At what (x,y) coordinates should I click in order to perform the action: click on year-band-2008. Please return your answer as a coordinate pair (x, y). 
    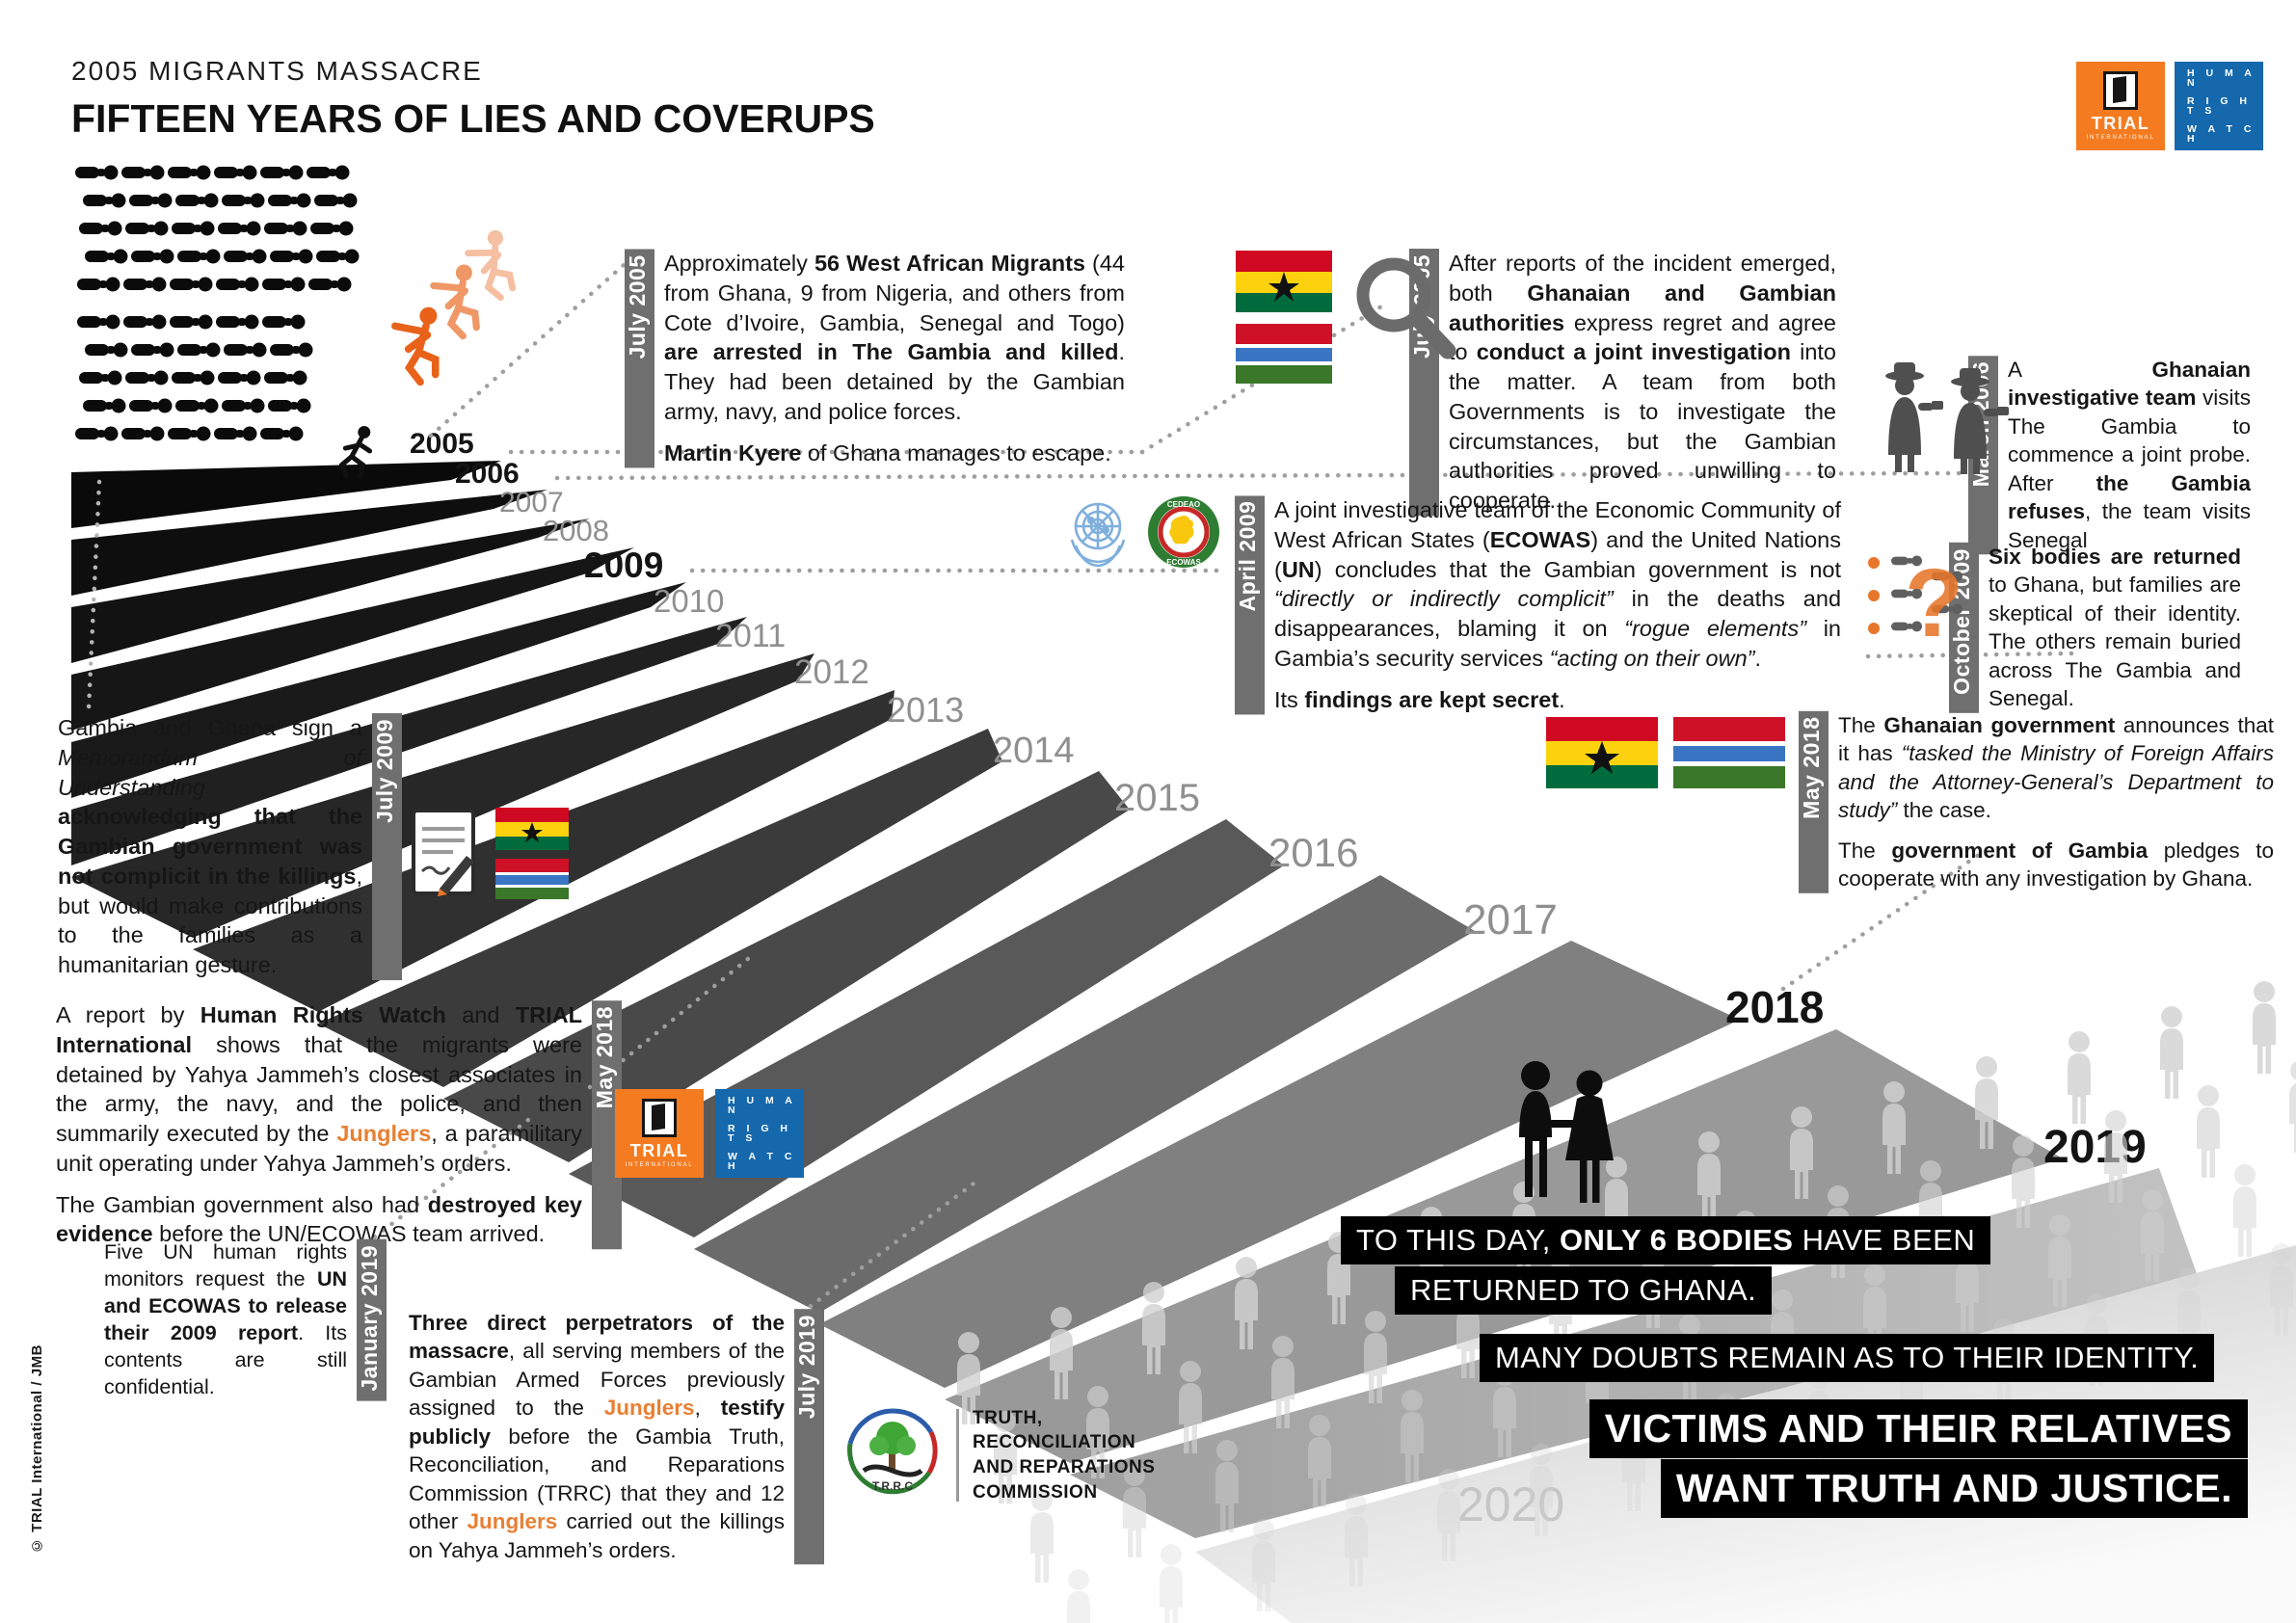
    Looking at the image, I should click on (353, 639).